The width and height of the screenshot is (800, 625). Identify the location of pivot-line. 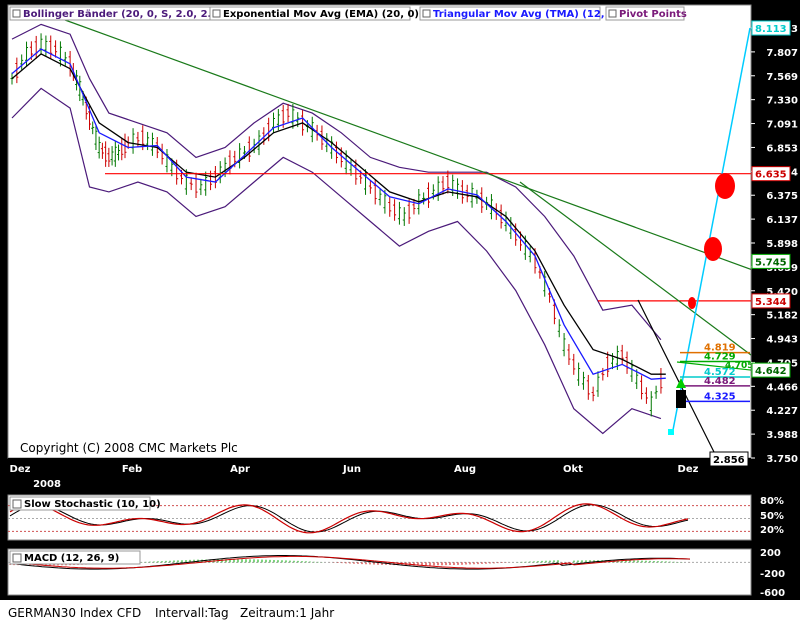
(713, 366).